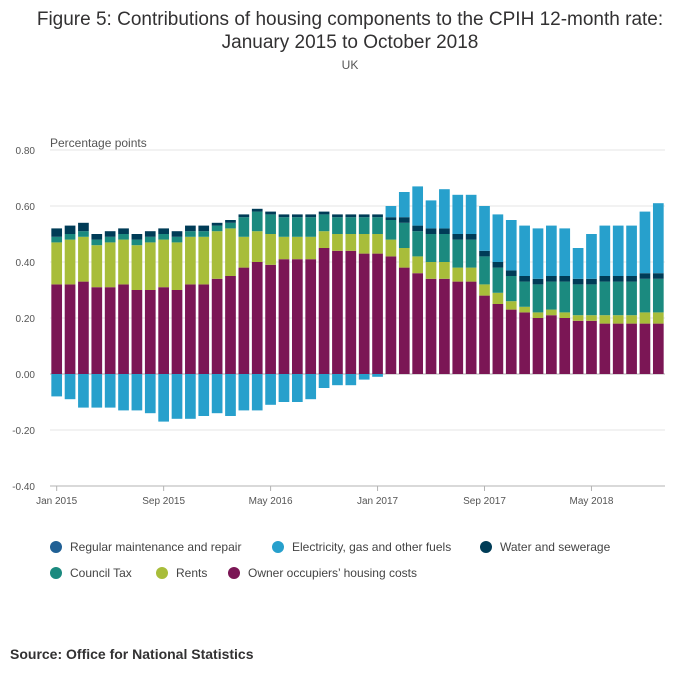 This screenshot has height=682, width=700. I want to click on legend-item-maintenance: Regular maintenance and repair, so click(145, 547).